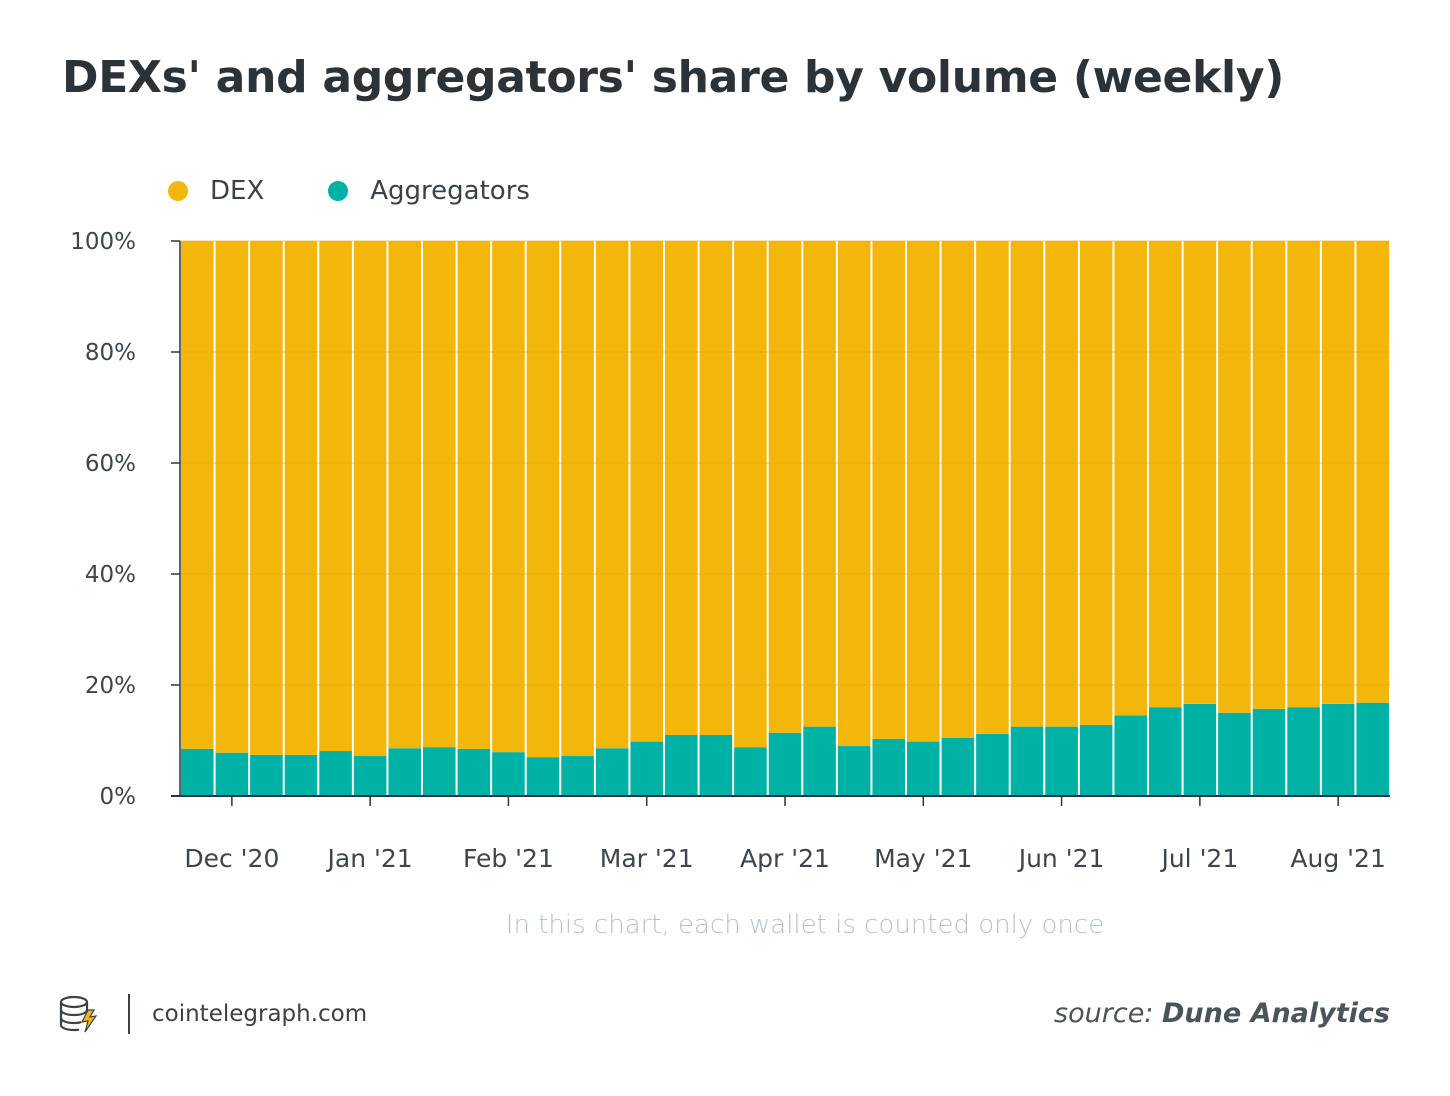  What do you see at coordinates (78, 1014) in the screenshot?
I see `cointelegraph-logo-icon` at bounding box center [78, 1014].